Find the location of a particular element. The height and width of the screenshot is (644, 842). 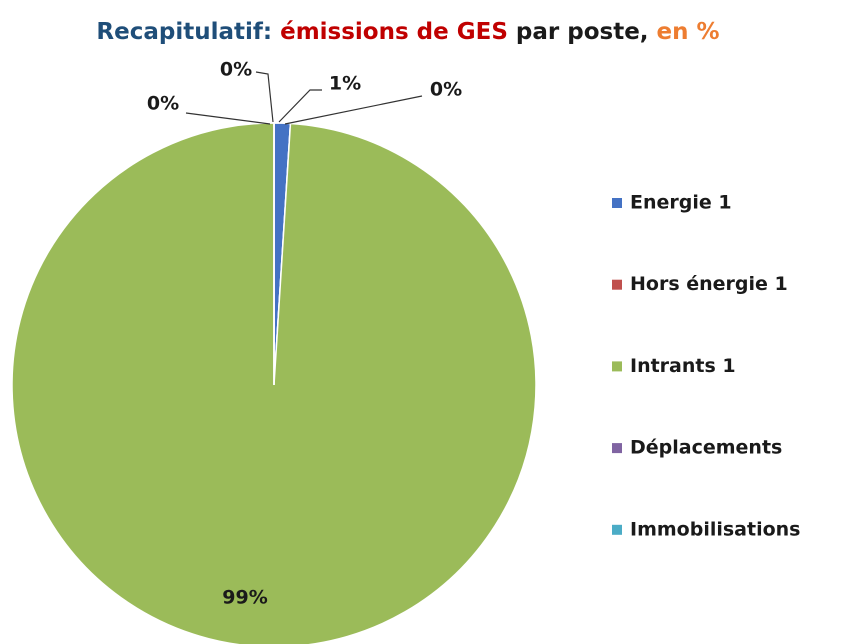

data-label: 1% is located at coordinates (345, 84).